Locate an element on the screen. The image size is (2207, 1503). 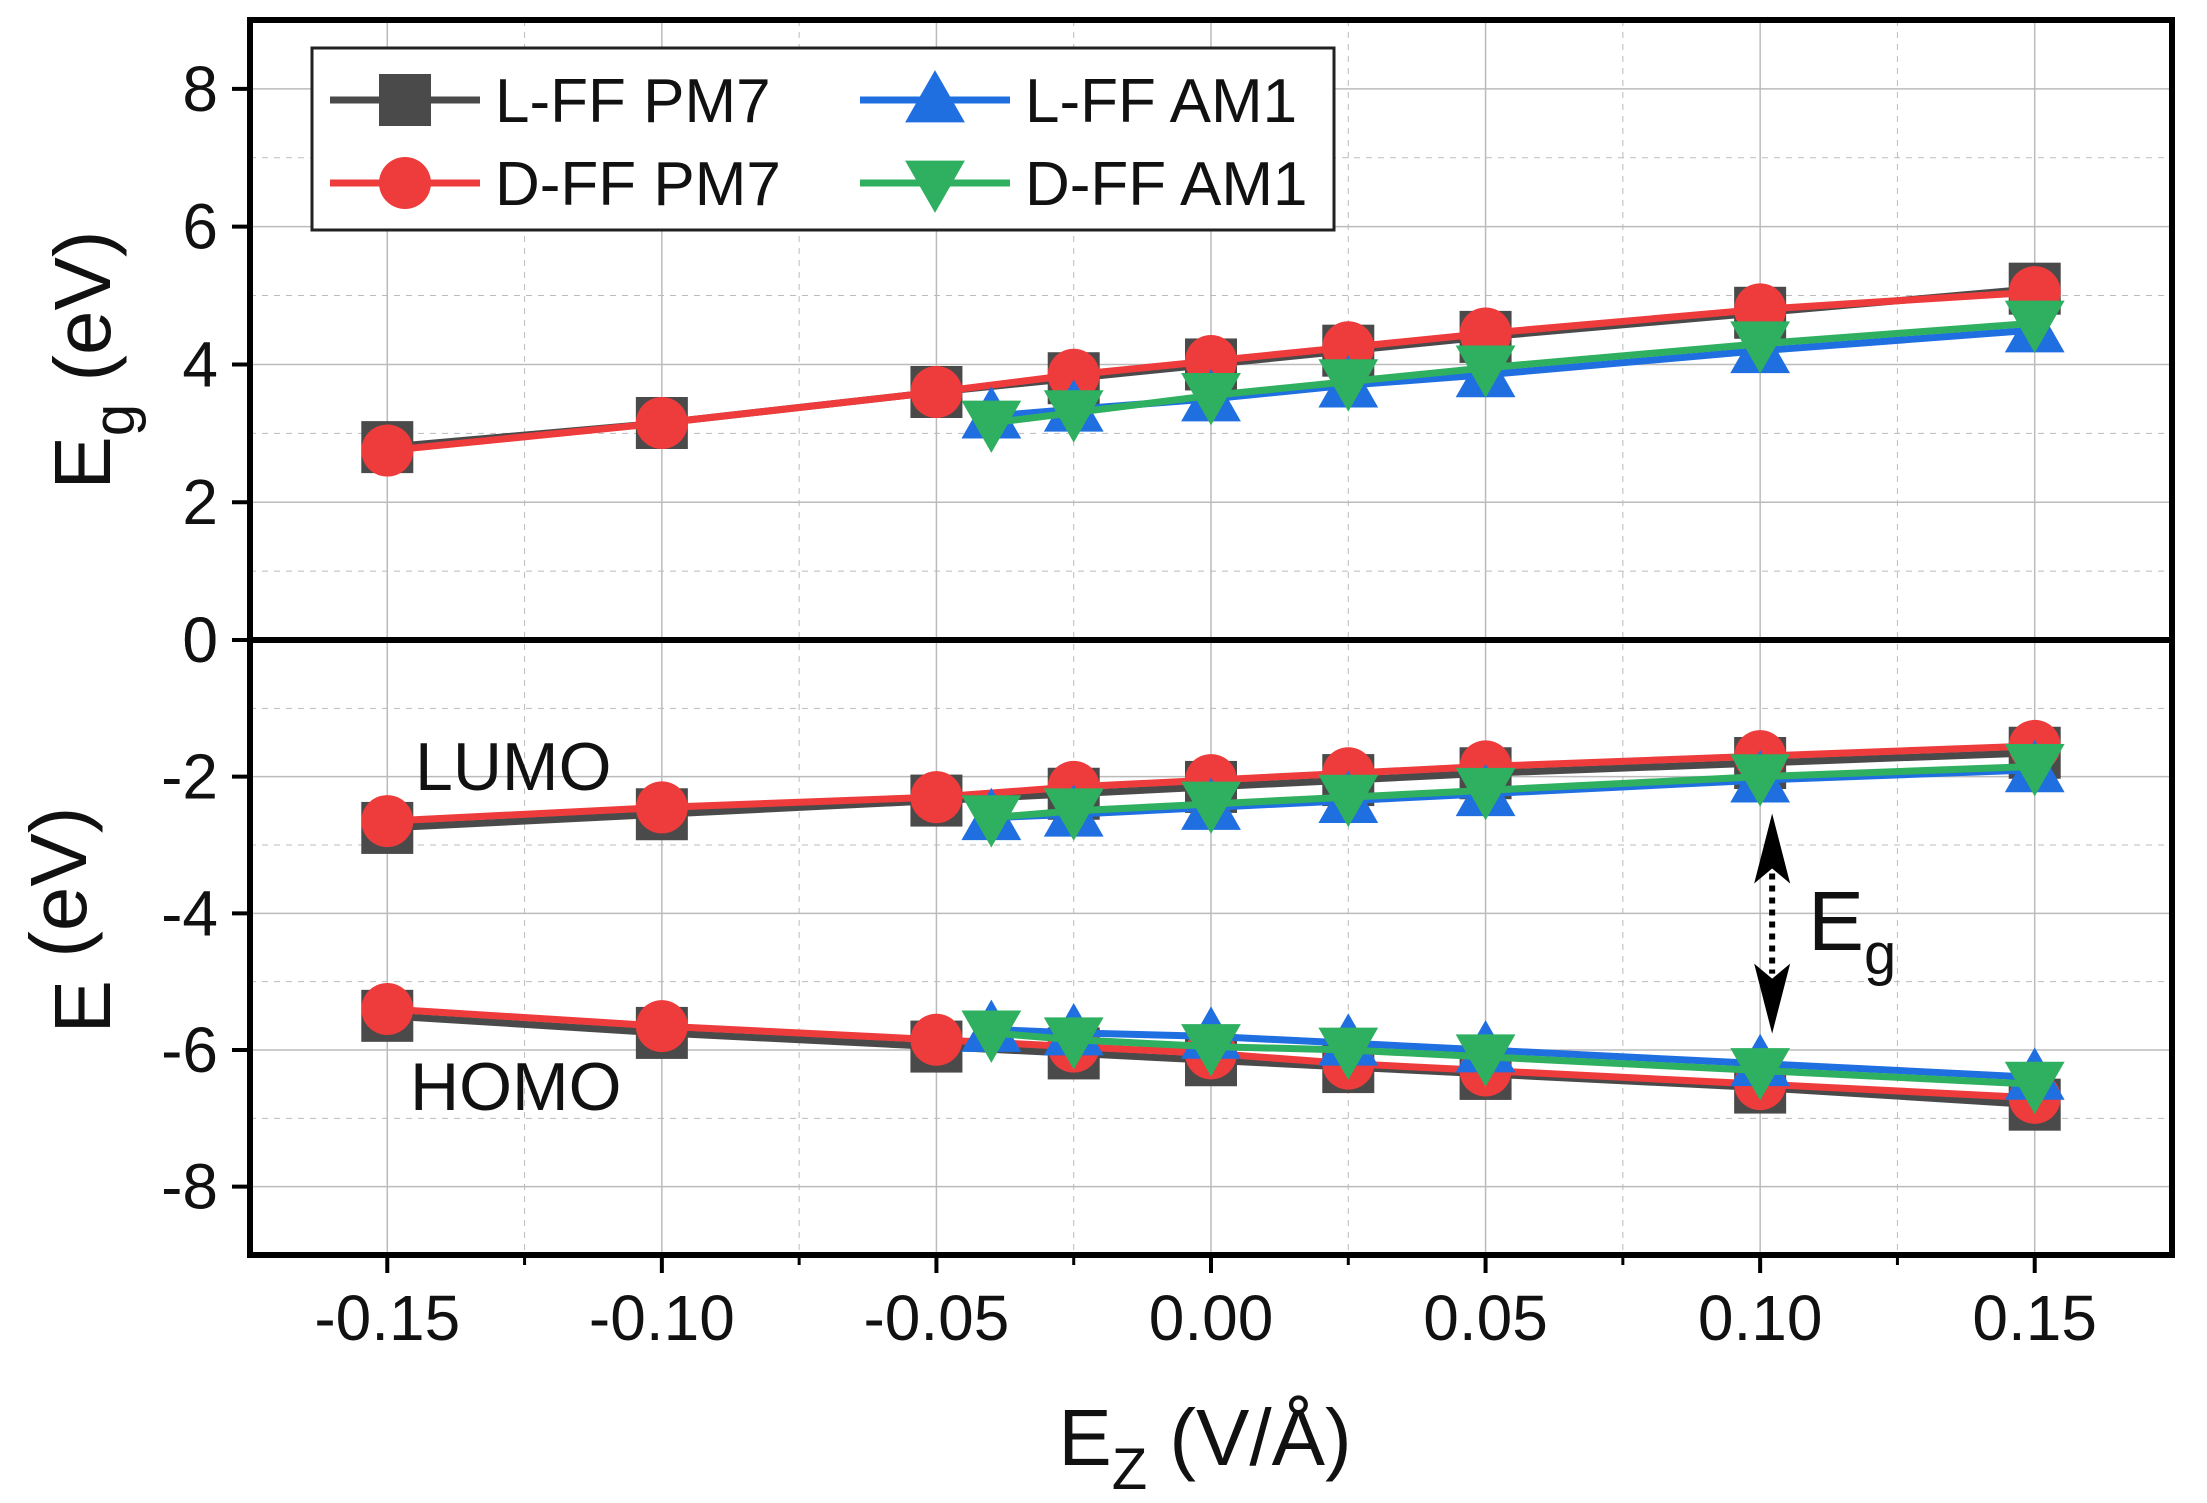
arrow-head-up is located at coordinates (1772, 848).